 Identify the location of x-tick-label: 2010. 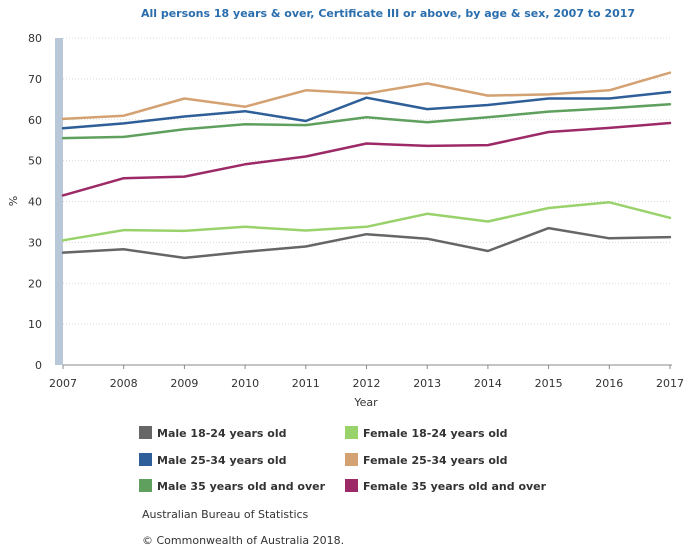
(245, 383).